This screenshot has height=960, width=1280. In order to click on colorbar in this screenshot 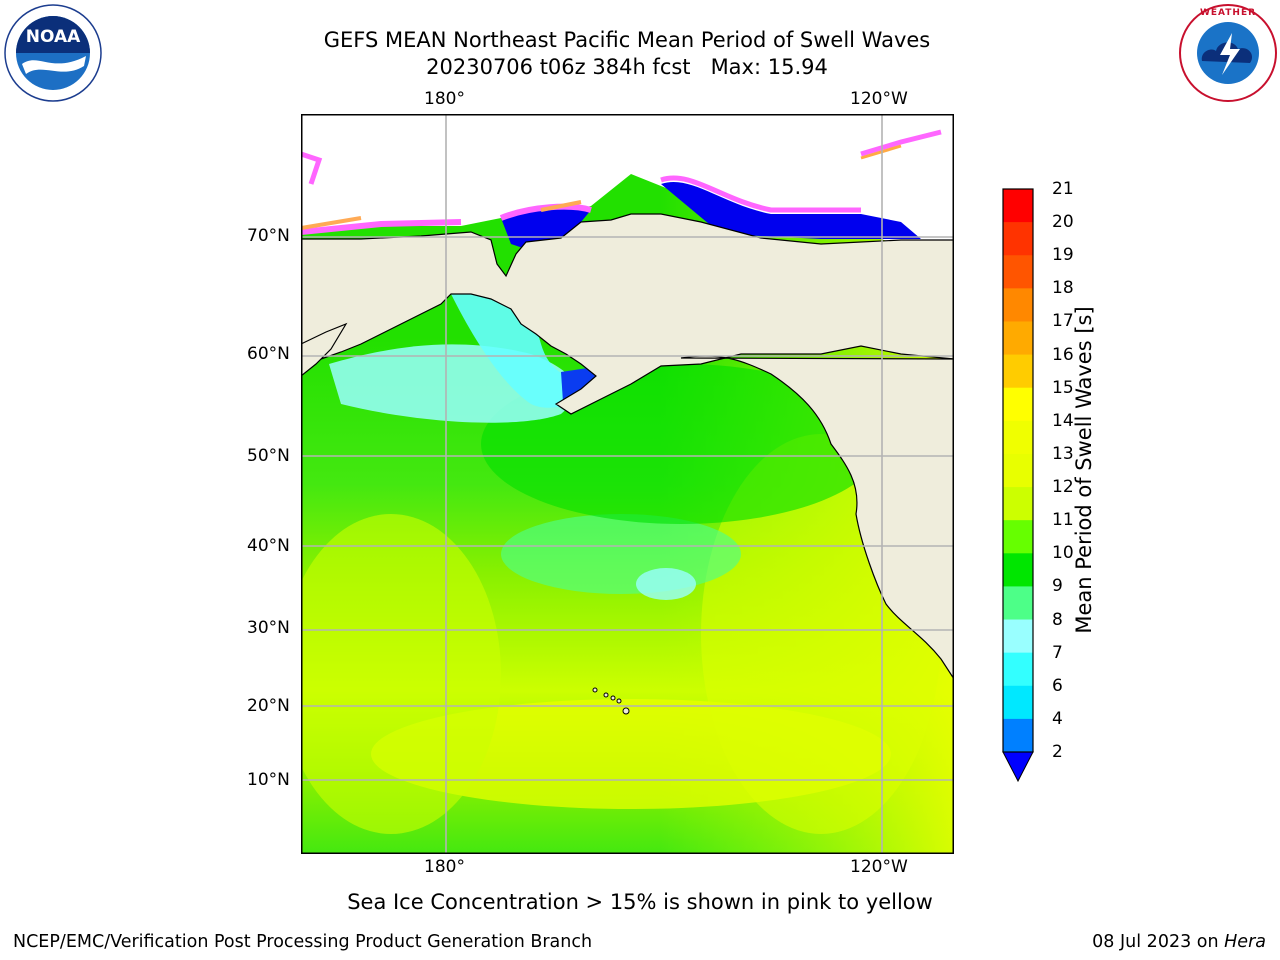, I will do `click(1018, 485)`.